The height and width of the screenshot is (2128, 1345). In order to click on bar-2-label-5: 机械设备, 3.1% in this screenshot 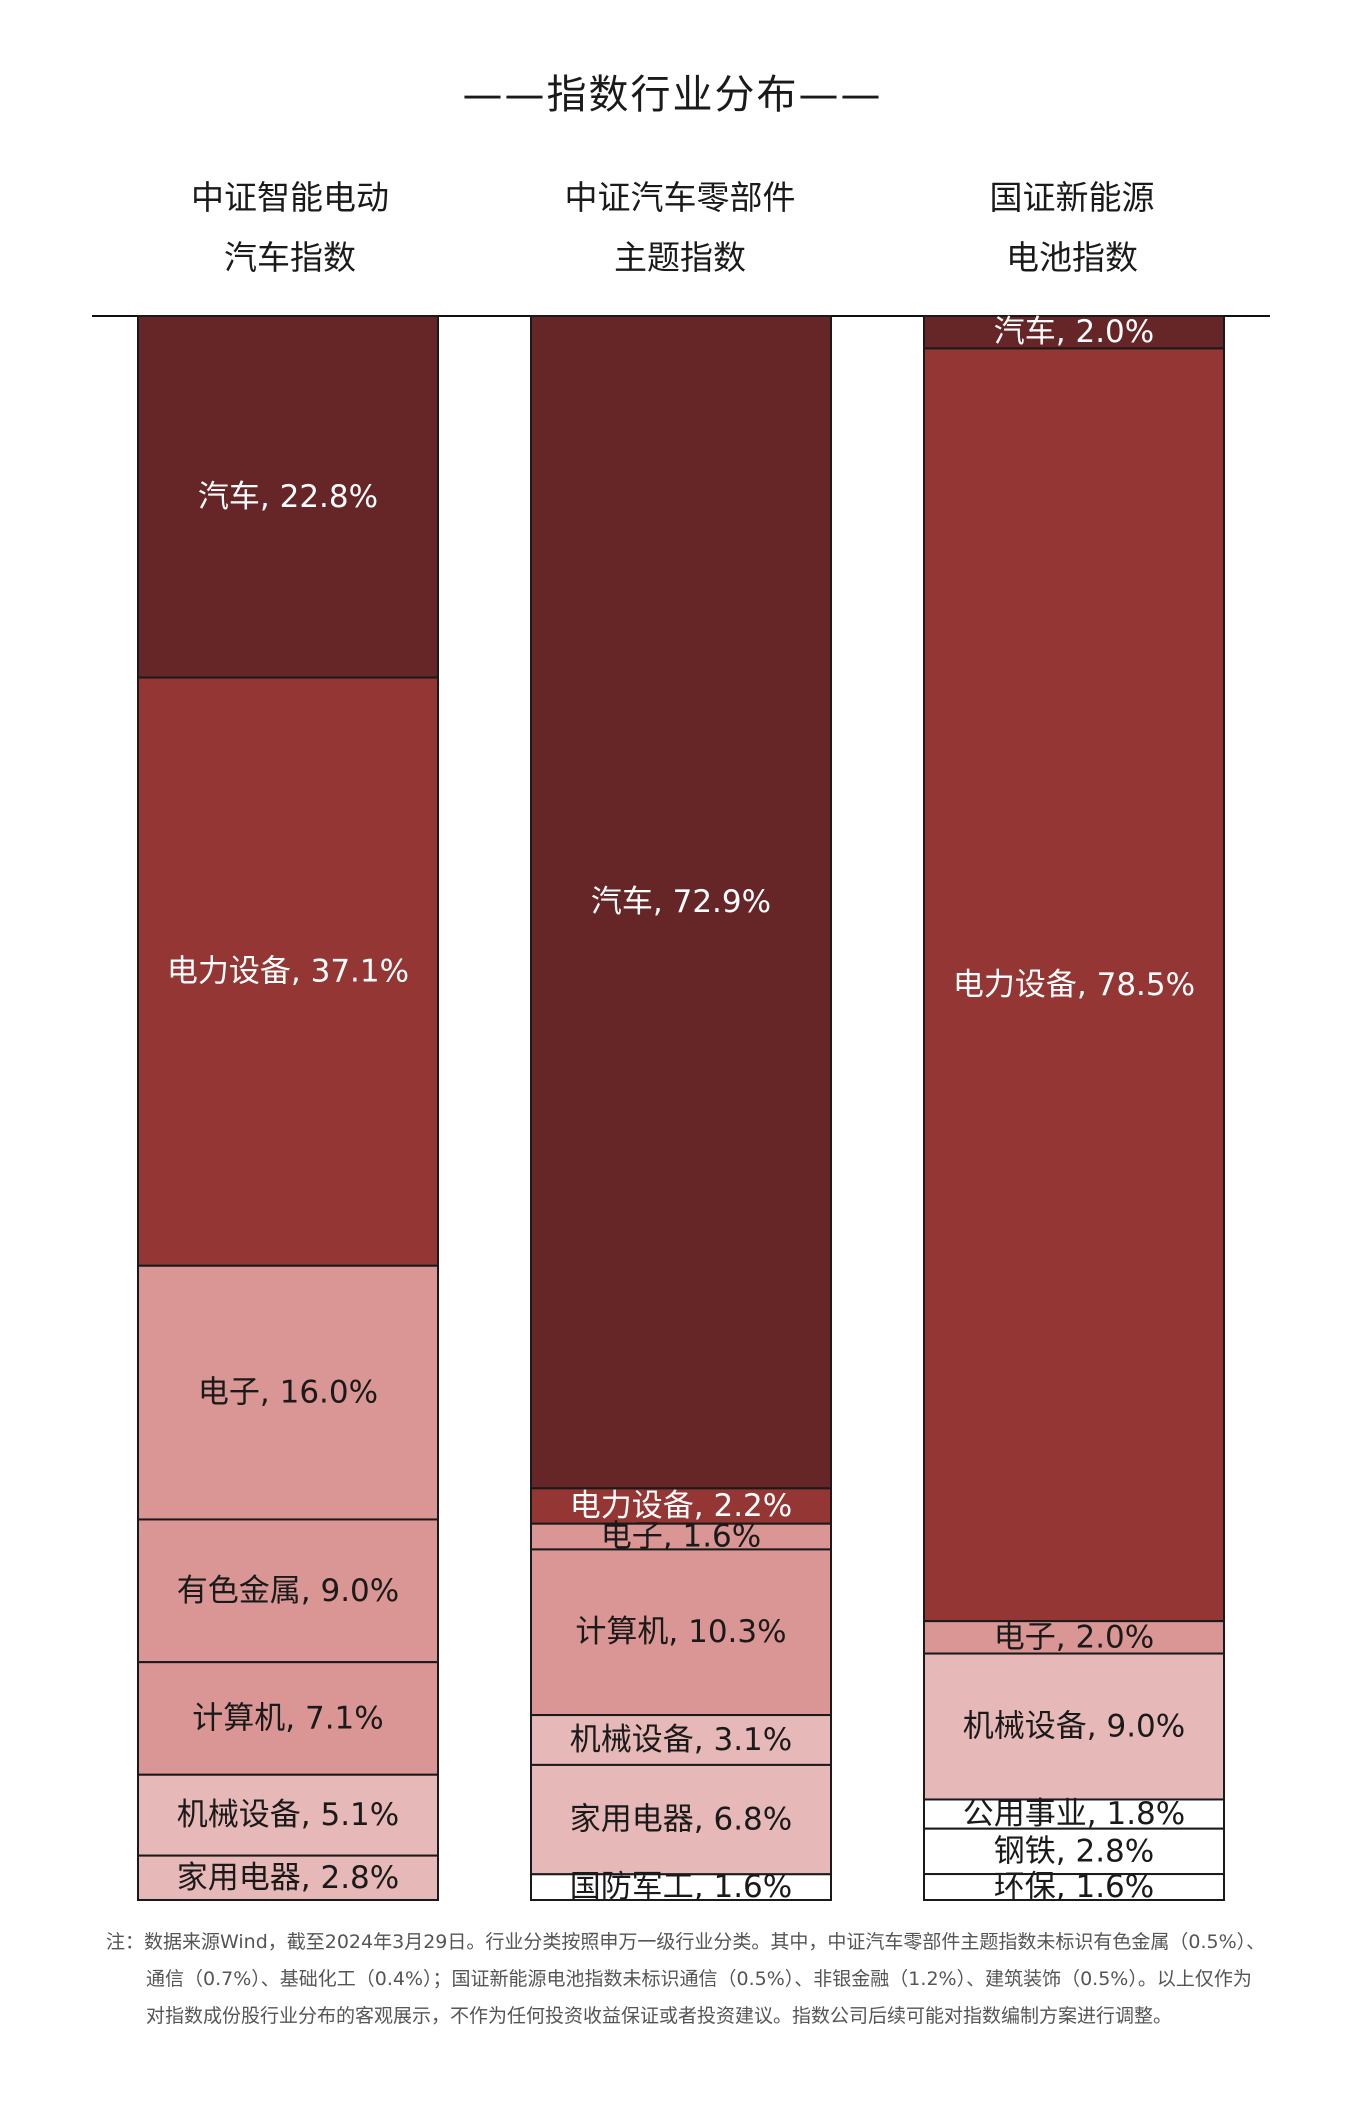, I will do `click(681, 1740)`.